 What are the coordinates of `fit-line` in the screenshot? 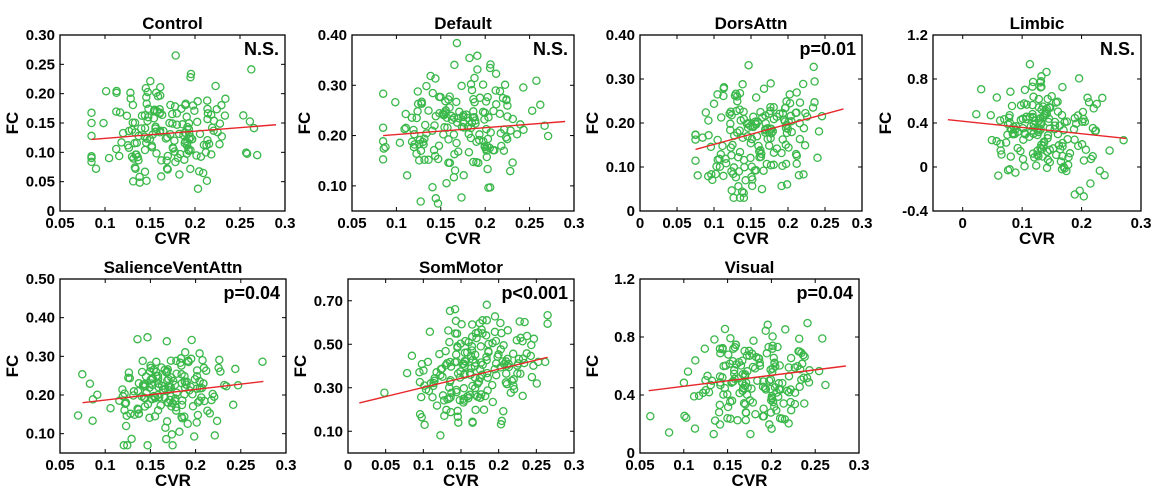 It's located at (769, 129).